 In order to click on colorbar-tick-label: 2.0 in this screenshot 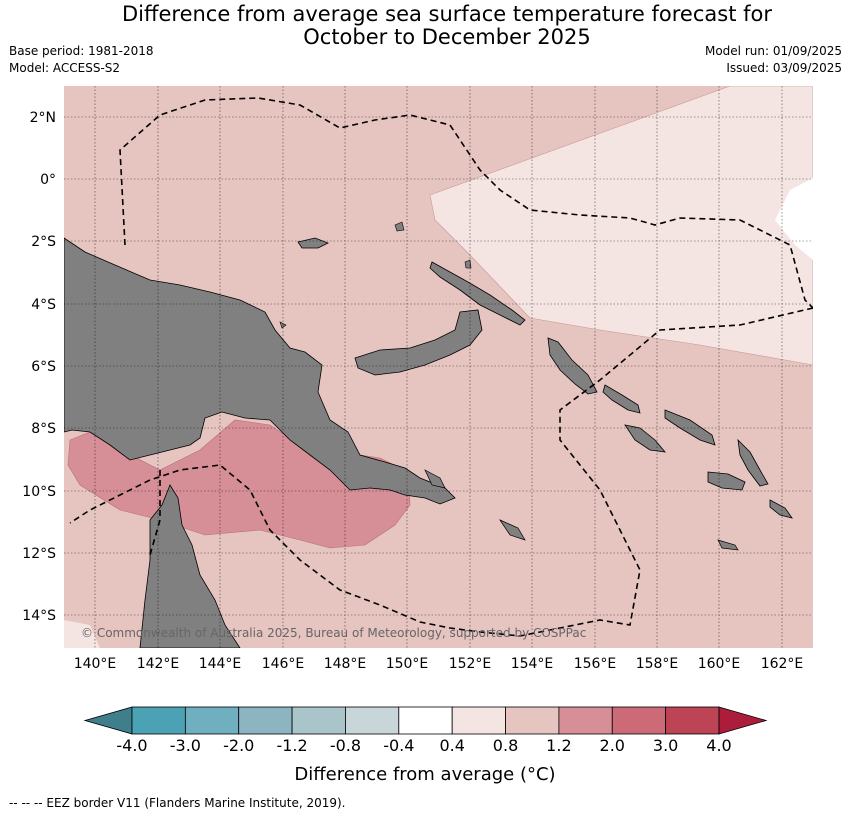, I will do `click(612, 745)`.